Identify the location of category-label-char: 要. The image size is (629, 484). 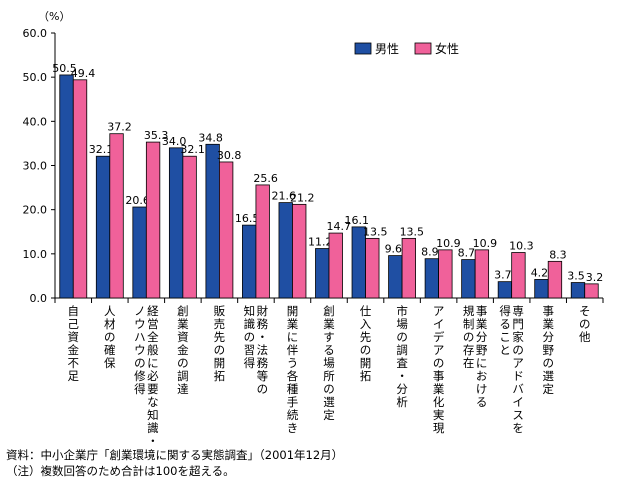
(153, 389).